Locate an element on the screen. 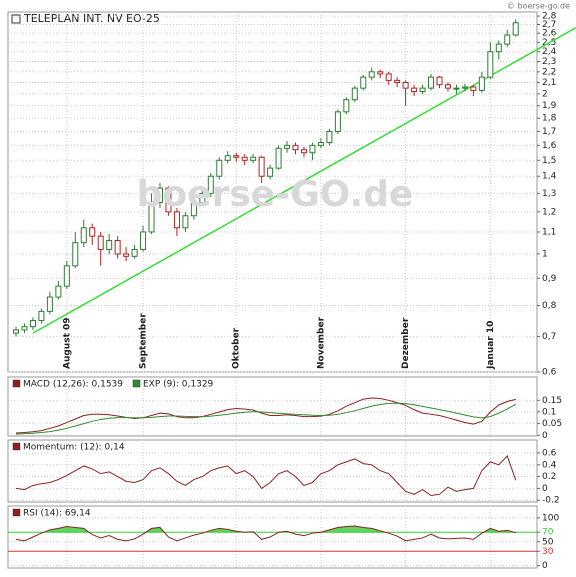 The width and height of the screenshot is (576, 577). y-tick-label: 100 is located at coordinates (550, 518).